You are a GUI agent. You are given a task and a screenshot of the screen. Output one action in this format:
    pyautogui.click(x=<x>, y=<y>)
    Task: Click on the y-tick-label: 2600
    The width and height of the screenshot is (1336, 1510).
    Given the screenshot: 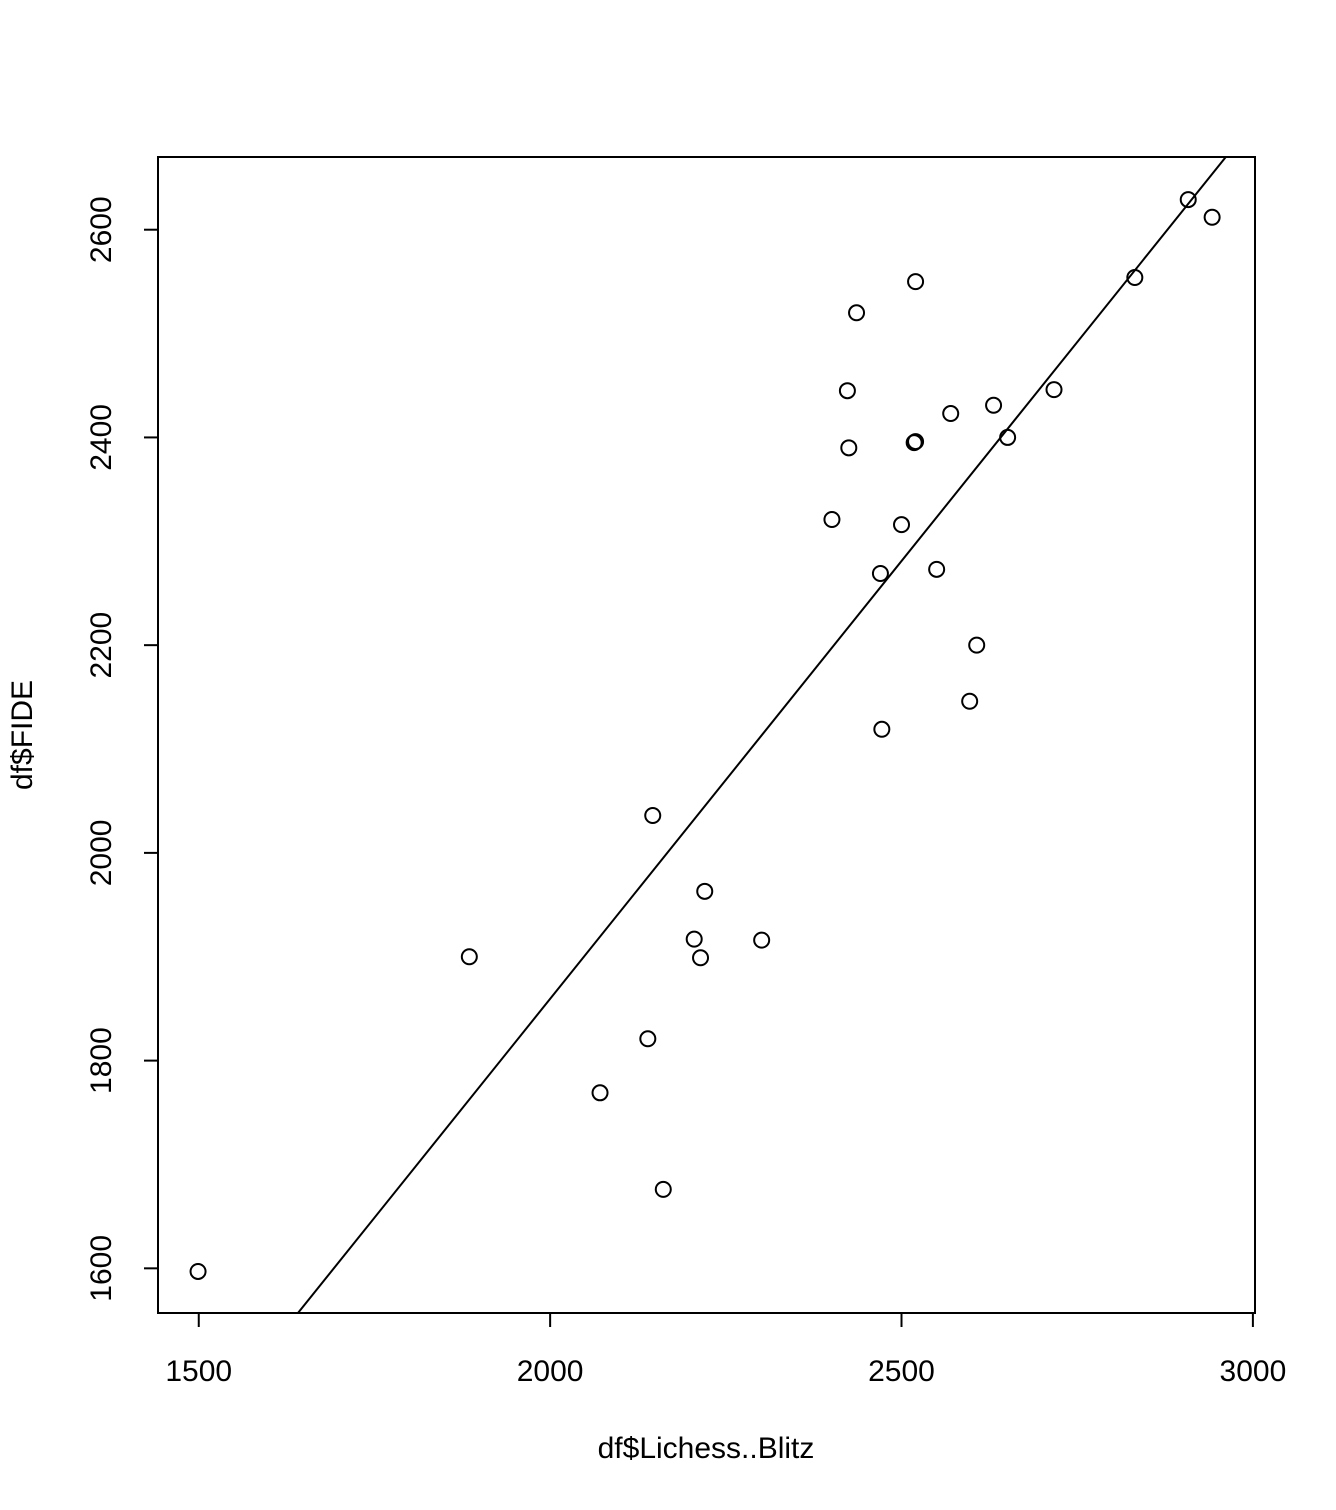 What is the action you would take?
    pyautogui.click(x=101, y=229)
    